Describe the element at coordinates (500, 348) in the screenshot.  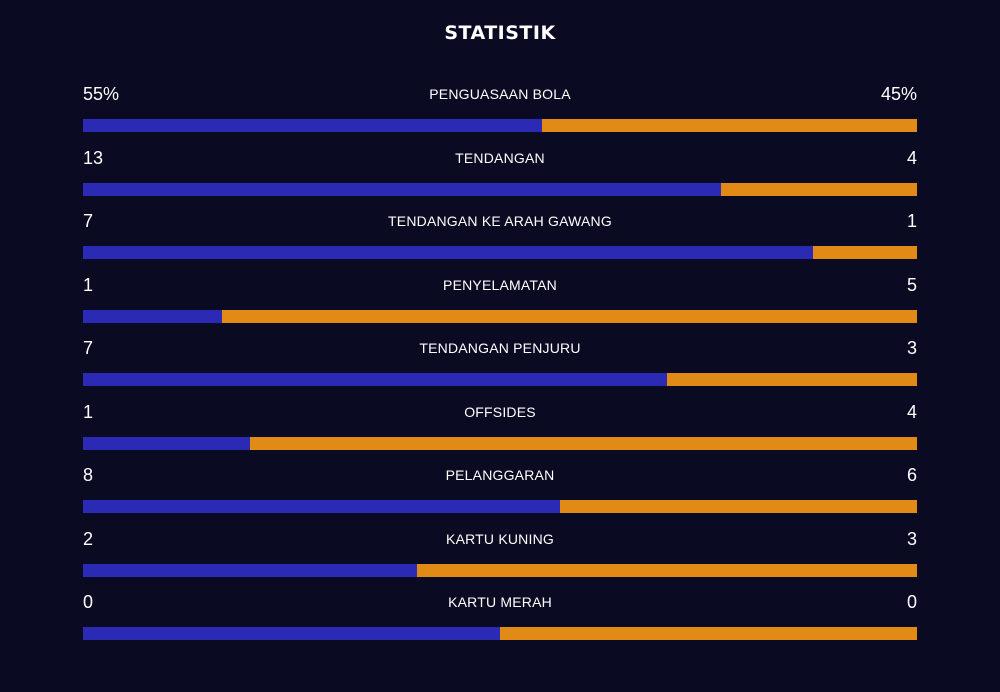
I see `stat-label: TENDANGAN PENJURU` at that location.